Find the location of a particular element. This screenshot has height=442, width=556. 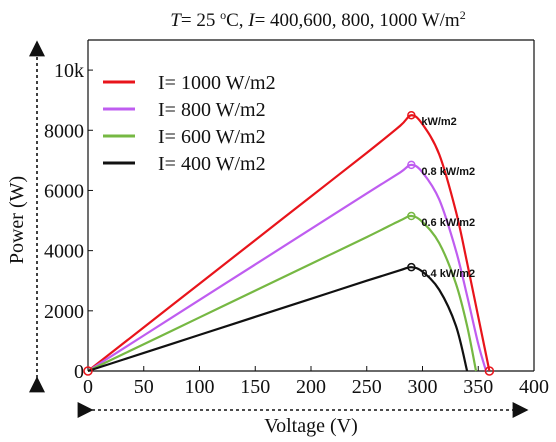

mpp-label: 0.4 kW/m2 is located at coordinates (448, 274).